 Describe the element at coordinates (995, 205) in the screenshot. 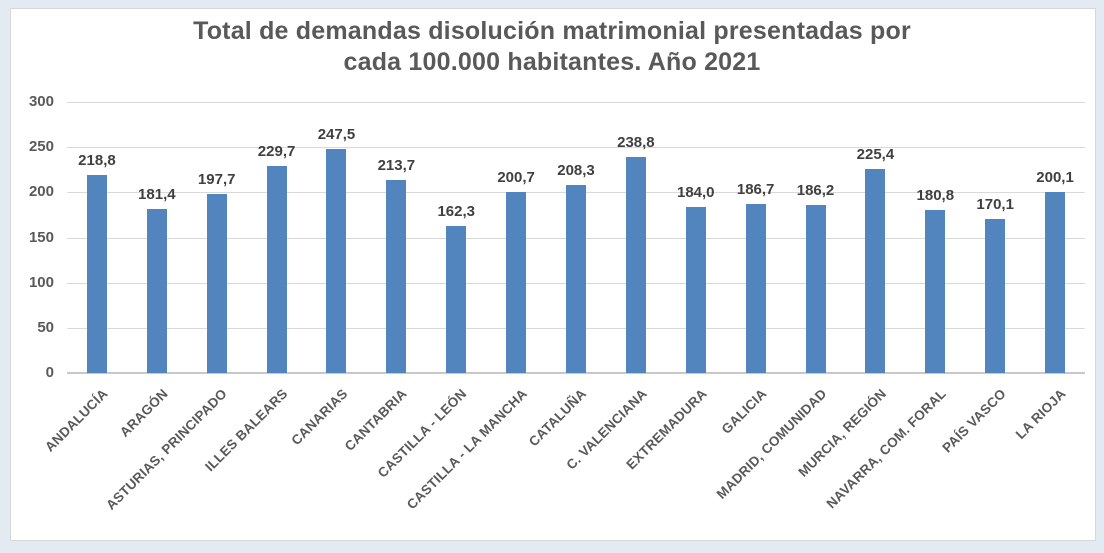

I see `bar-value-label: 170,1` at that location.